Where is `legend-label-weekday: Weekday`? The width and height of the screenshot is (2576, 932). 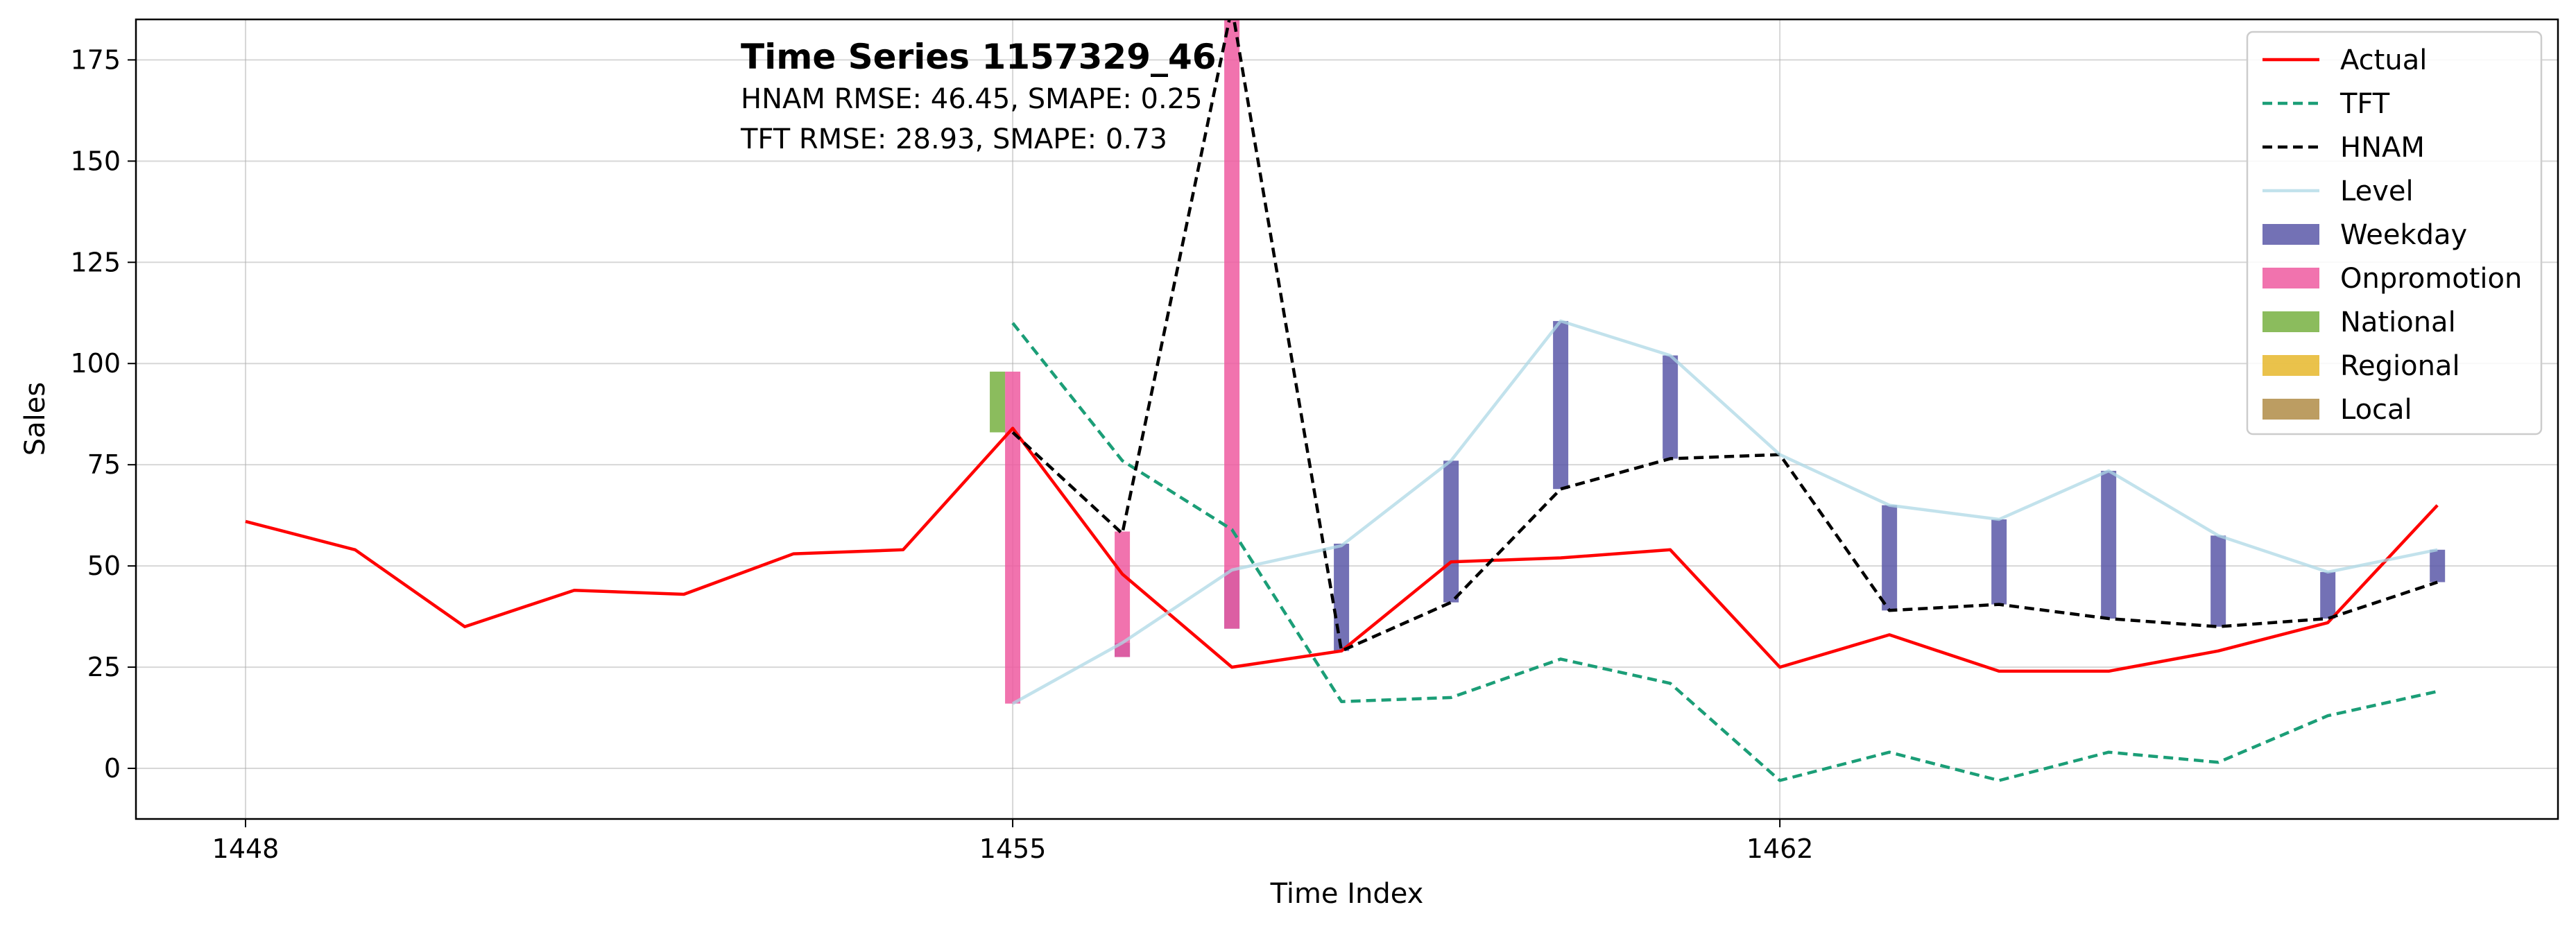
legend-label-weekday: Weekday is located at coordinates (2403, 235).